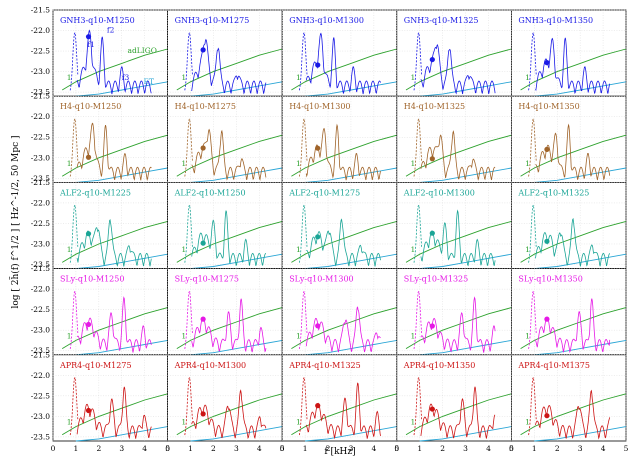 The height and width of the screenshot is (460, 640). What do you see at coordinates (210, 365) in the screenshot?
I see `panel-title: APR4-q10-M1300` at bounding box center [210, 365].